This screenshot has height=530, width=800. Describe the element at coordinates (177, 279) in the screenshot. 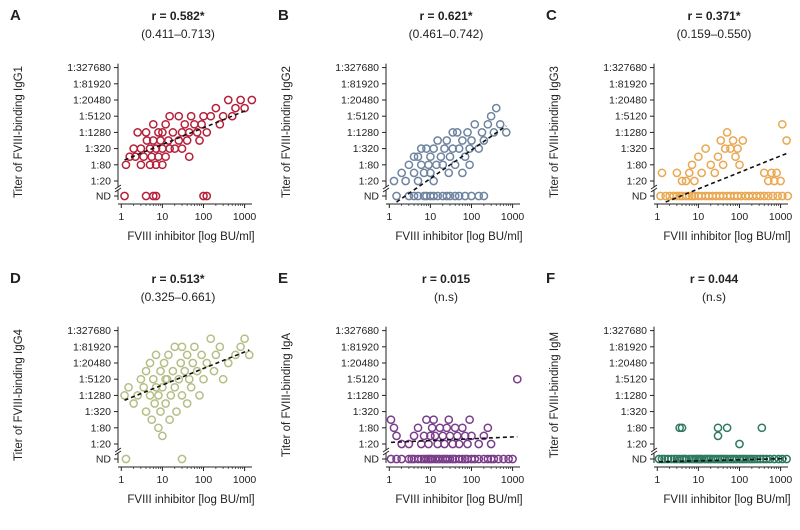

I see `correlation-title: r = 0.513*` at that location.